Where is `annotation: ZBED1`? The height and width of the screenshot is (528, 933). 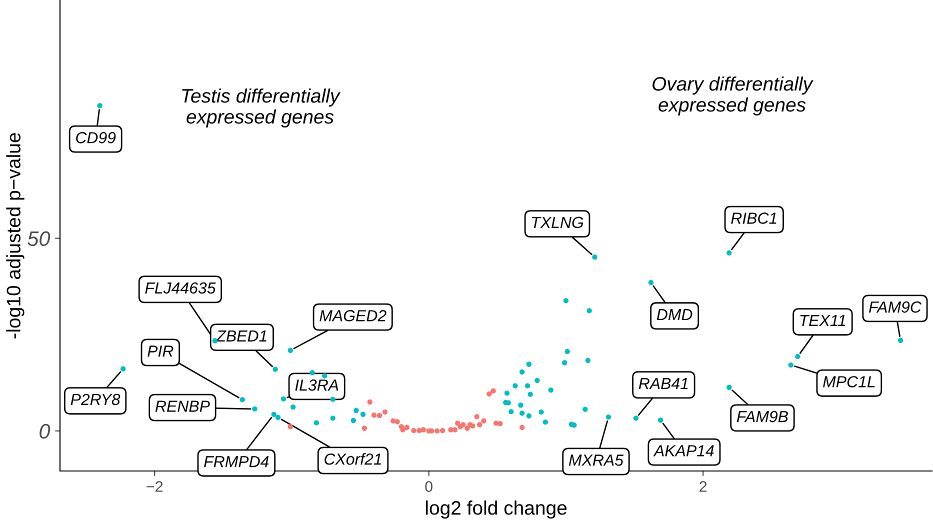 annotation: ZBED1 is located at coordinates (241, 336).